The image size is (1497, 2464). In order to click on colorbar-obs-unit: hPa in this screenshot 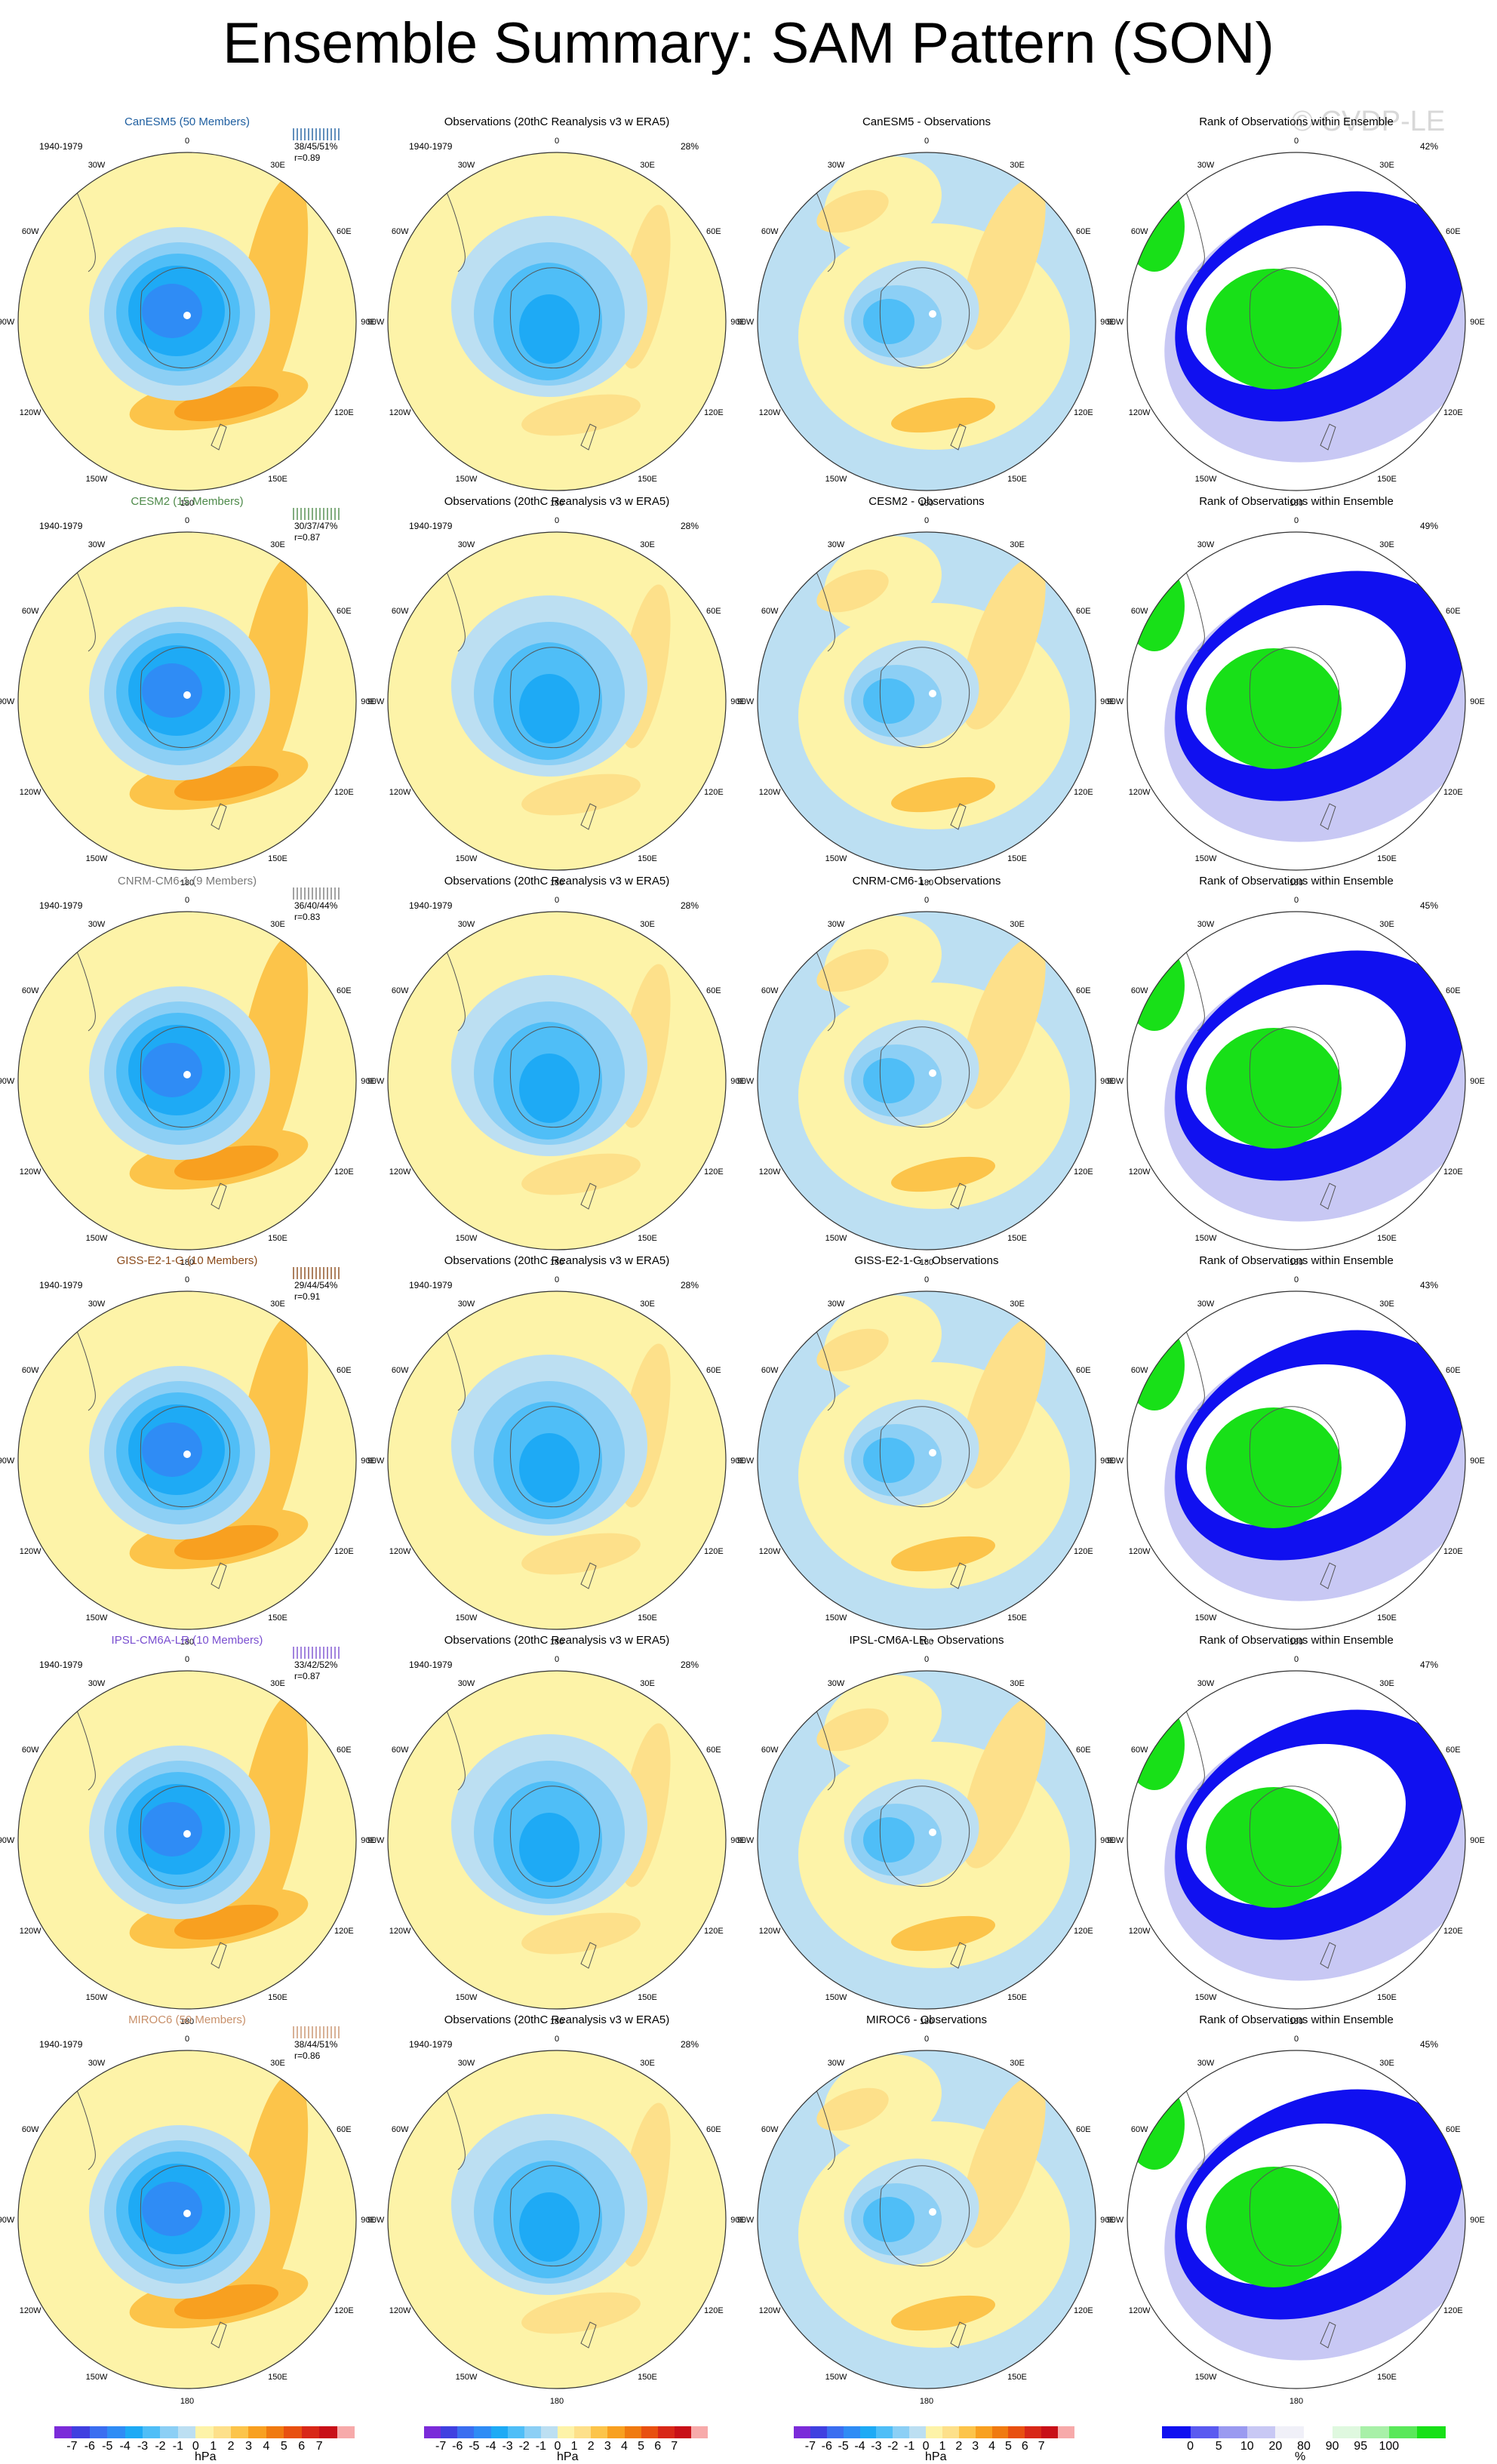, I will do `click(568, 2456)`.